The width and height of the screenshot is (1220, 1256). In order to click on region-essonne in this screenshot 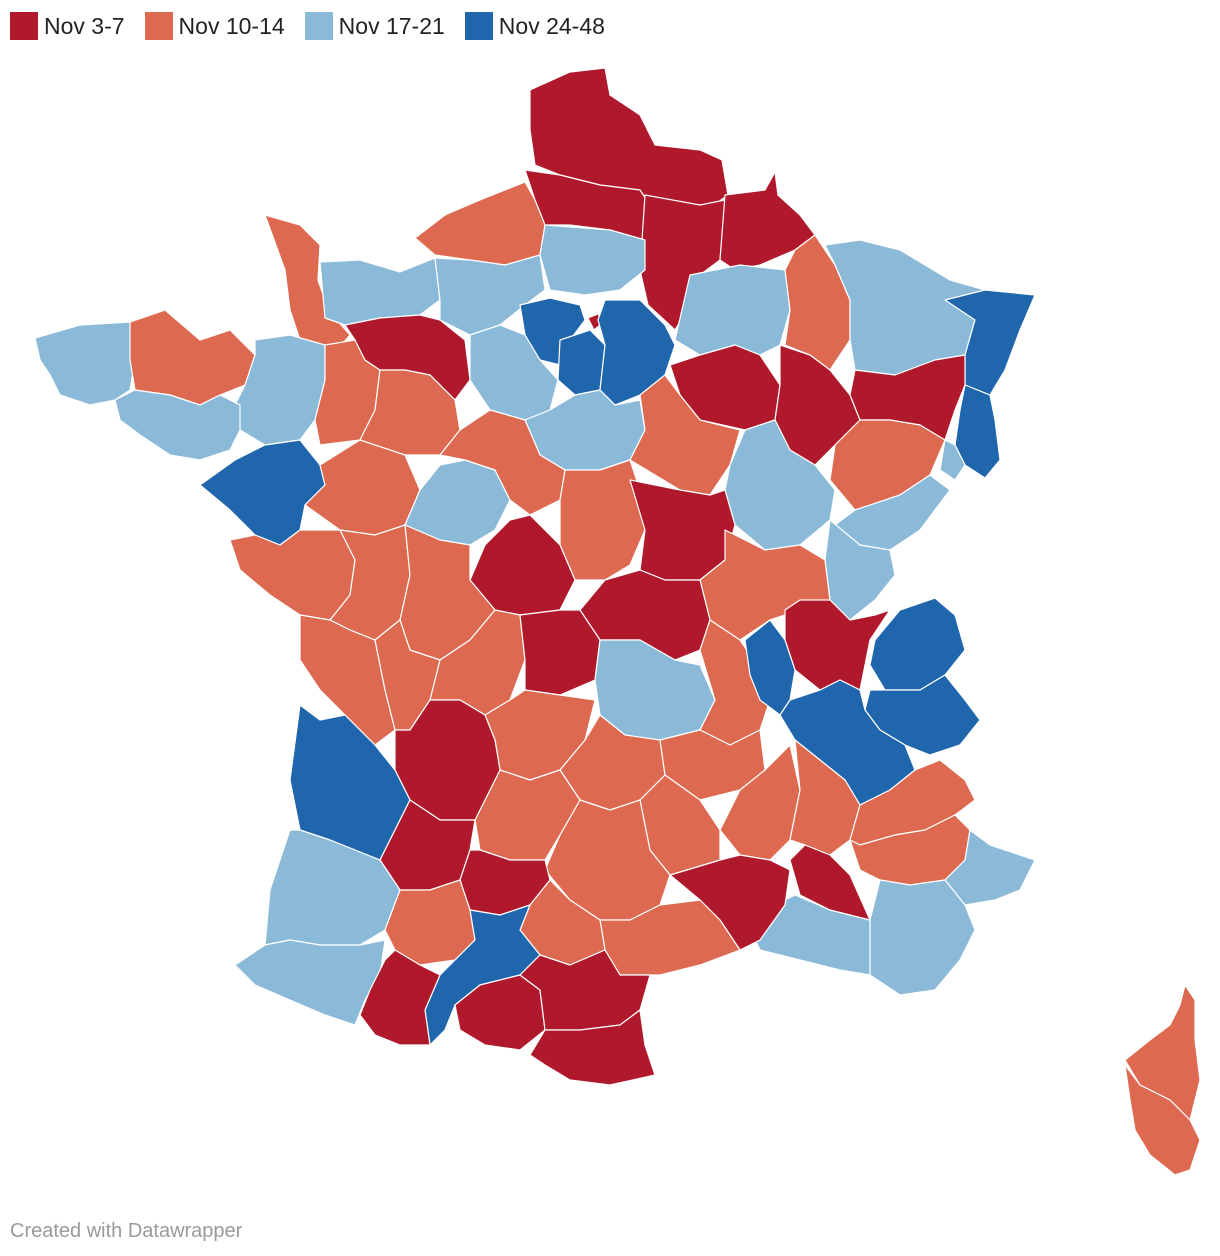, I will do `click(581, 362)`.